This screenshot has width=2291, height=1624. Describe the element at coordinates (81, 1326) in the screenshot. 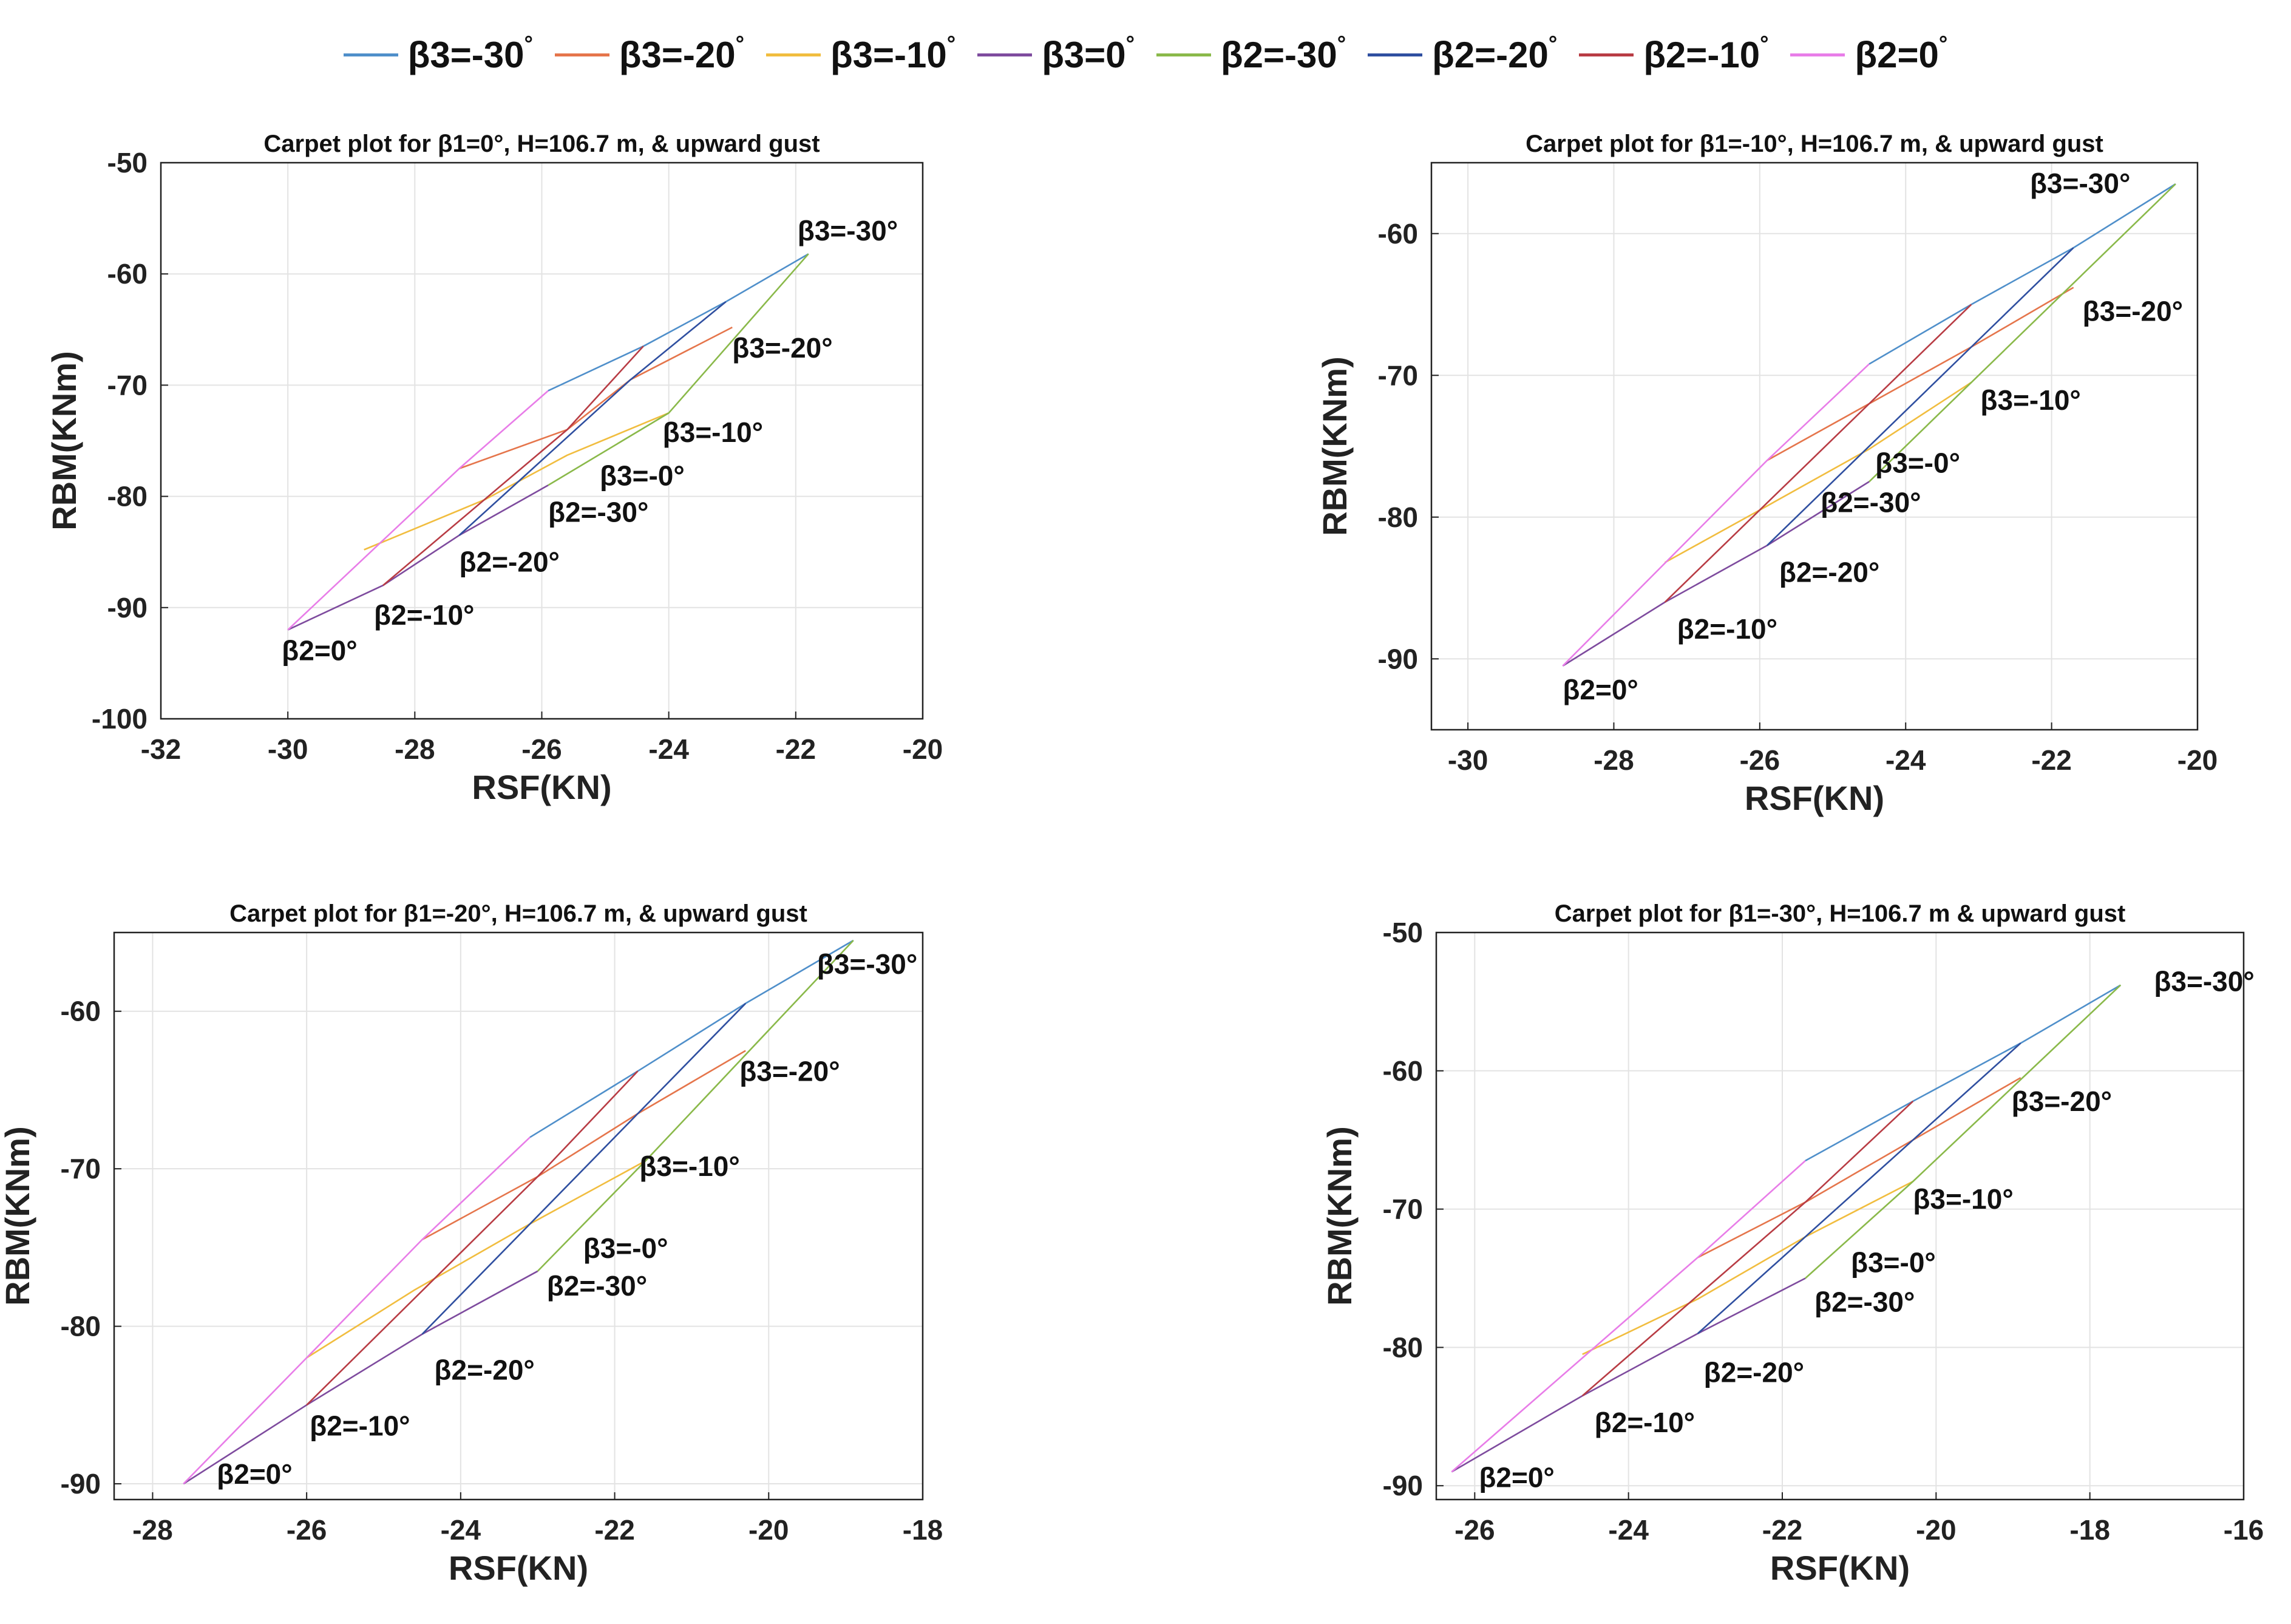

I see `y-tick-label: -80` at that location.